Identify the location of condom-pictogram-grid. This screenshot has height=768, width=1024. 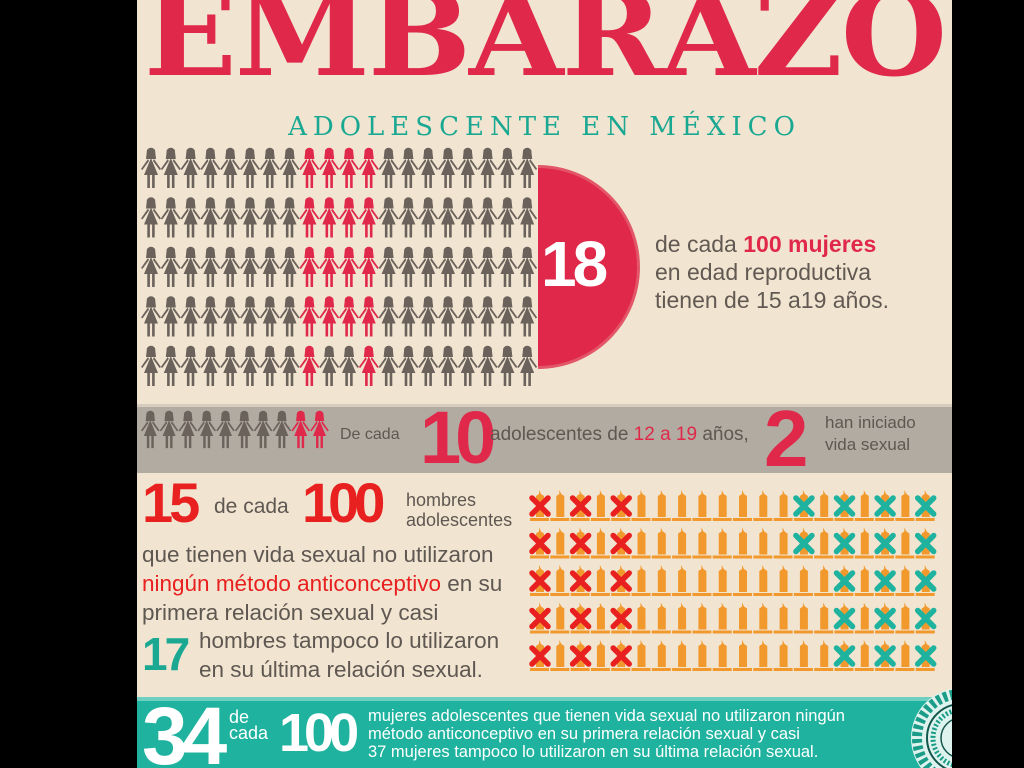
(733, 580).